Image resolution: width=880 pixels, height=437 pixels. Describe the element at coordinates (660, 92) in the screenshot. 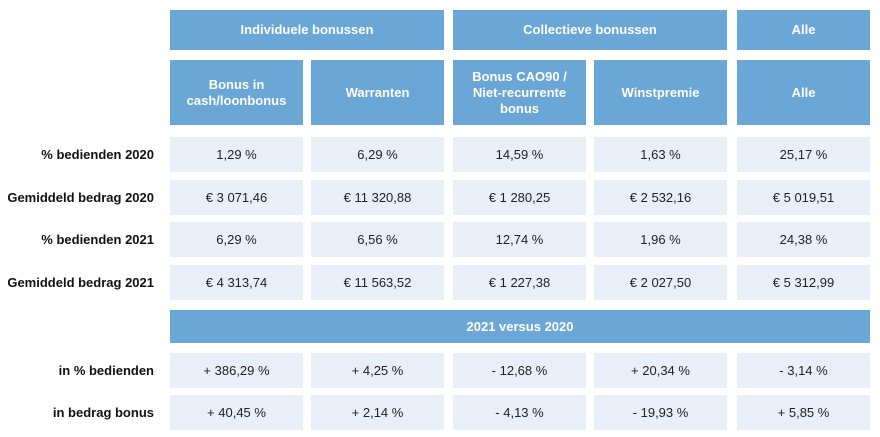

I see `column-header: Winstpremie` at that location.